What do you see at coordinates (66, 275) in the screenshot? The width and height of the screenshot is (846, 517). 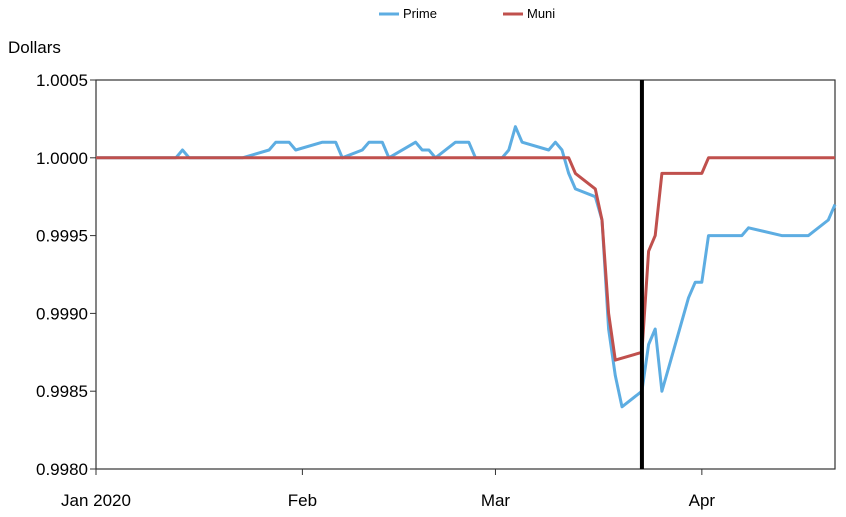 I see `y-axis: 1.0005 1.0000 0.9995 0.9990 0.9985 0.9980` at bounding box center [66, 275].